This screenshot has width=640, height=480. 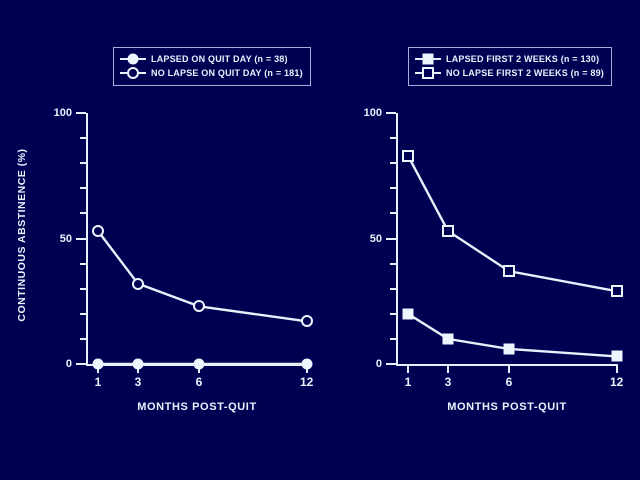 I want to click on legend-marker-filled-square-icon, so click(x=428, y=59).